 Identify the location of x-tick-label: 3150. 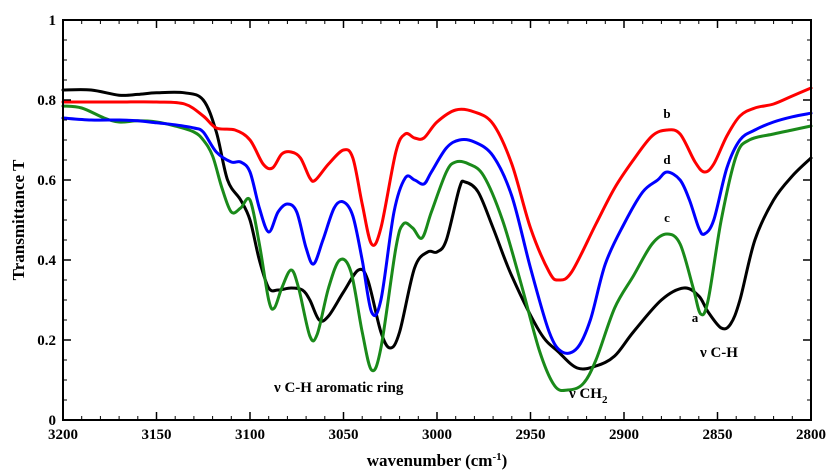
(157, 435).